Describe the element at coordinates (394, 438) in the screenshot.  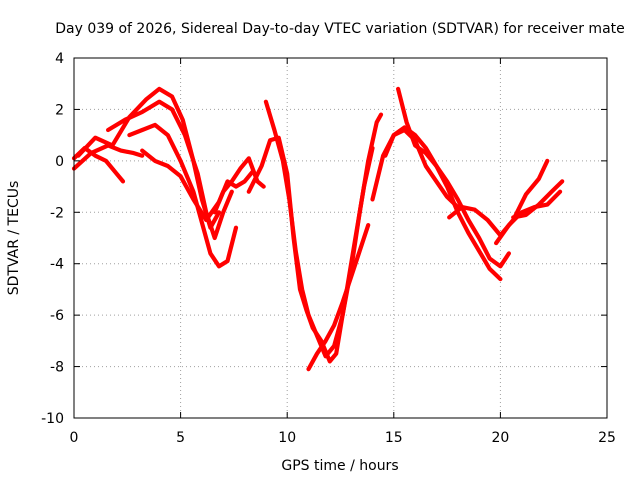
I see `x-tick-label: 15` at that location.